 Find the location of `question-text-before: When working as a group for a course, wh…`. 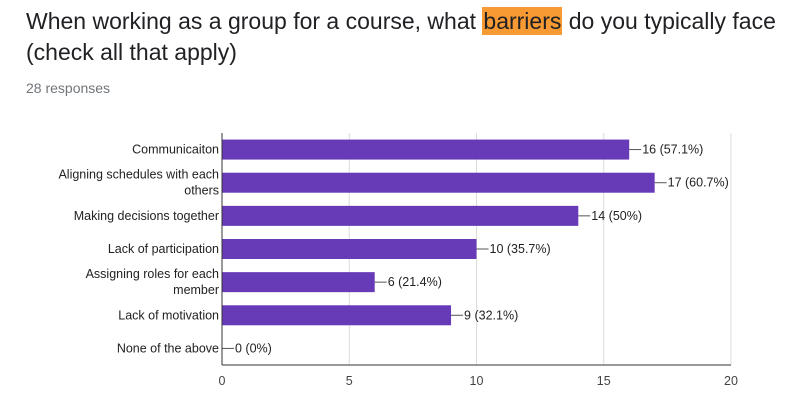

question-text-before: When working as a group for a course, wh… is located at coordinates (254, 21).